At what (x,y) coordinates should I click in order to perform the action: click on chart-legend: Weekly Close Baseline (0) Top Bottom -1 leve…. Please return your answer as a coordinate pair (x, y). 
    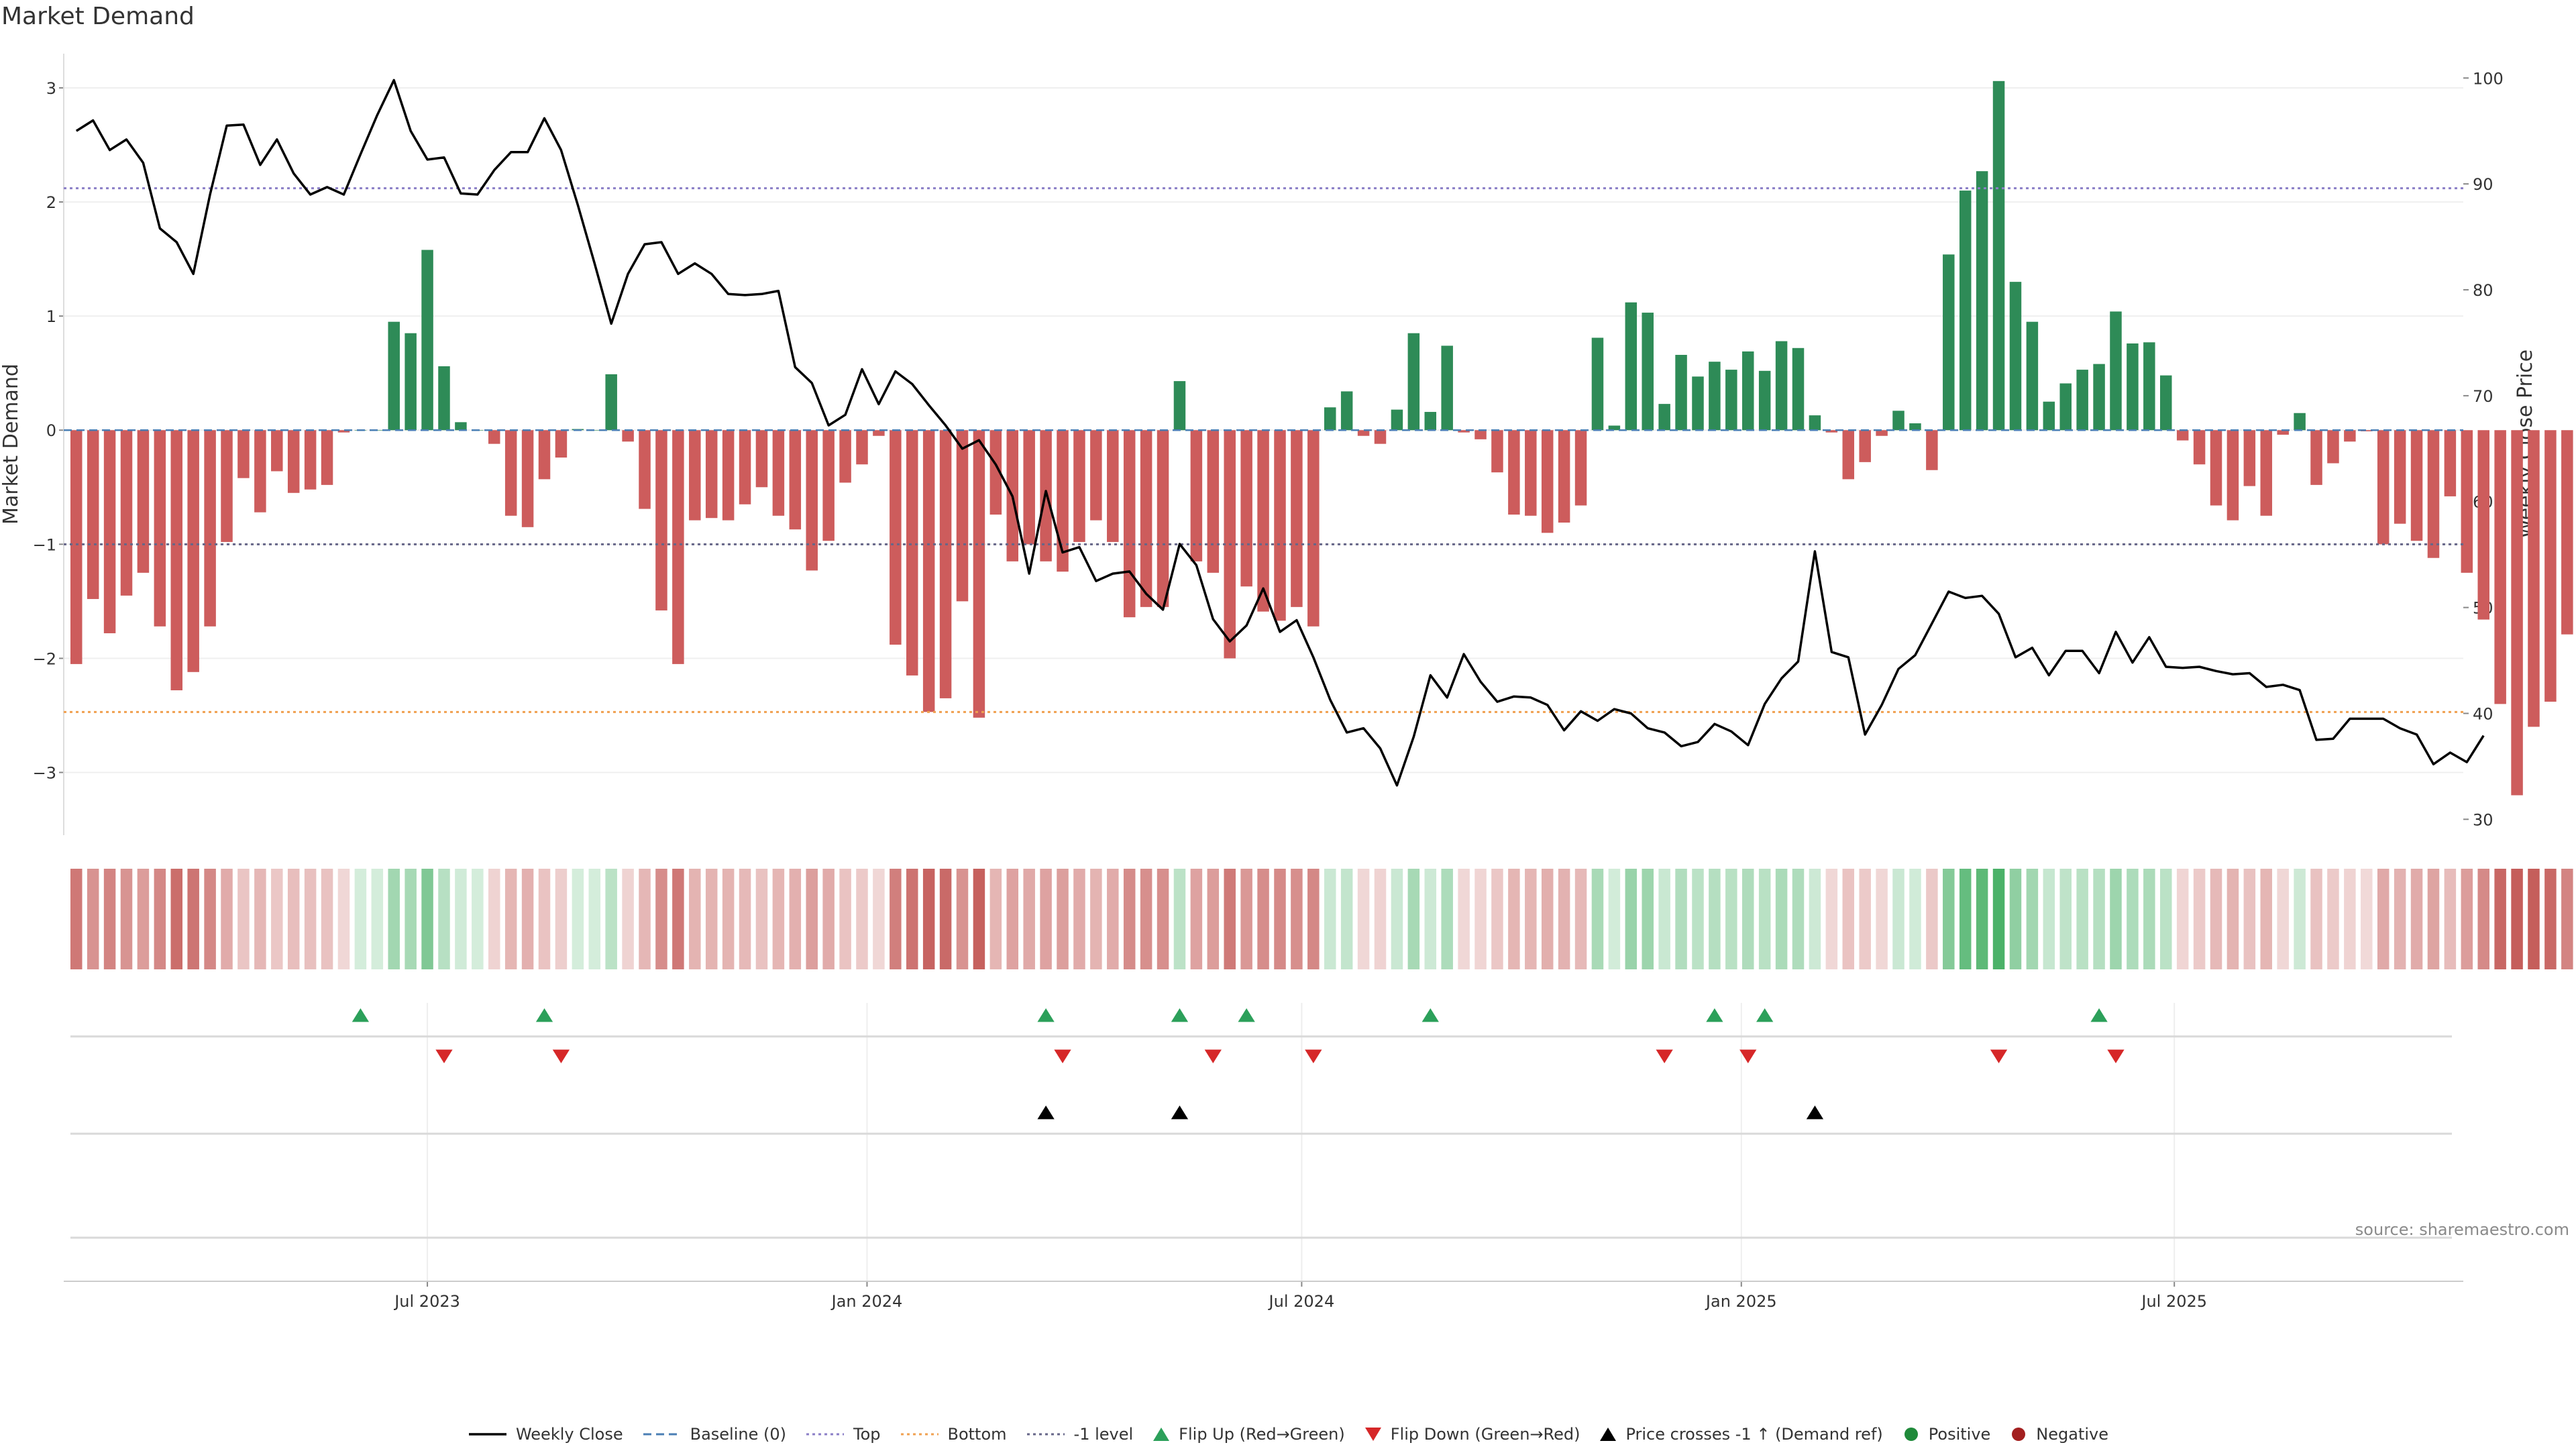
    Looking at the image, I should click on (1288, 1434).